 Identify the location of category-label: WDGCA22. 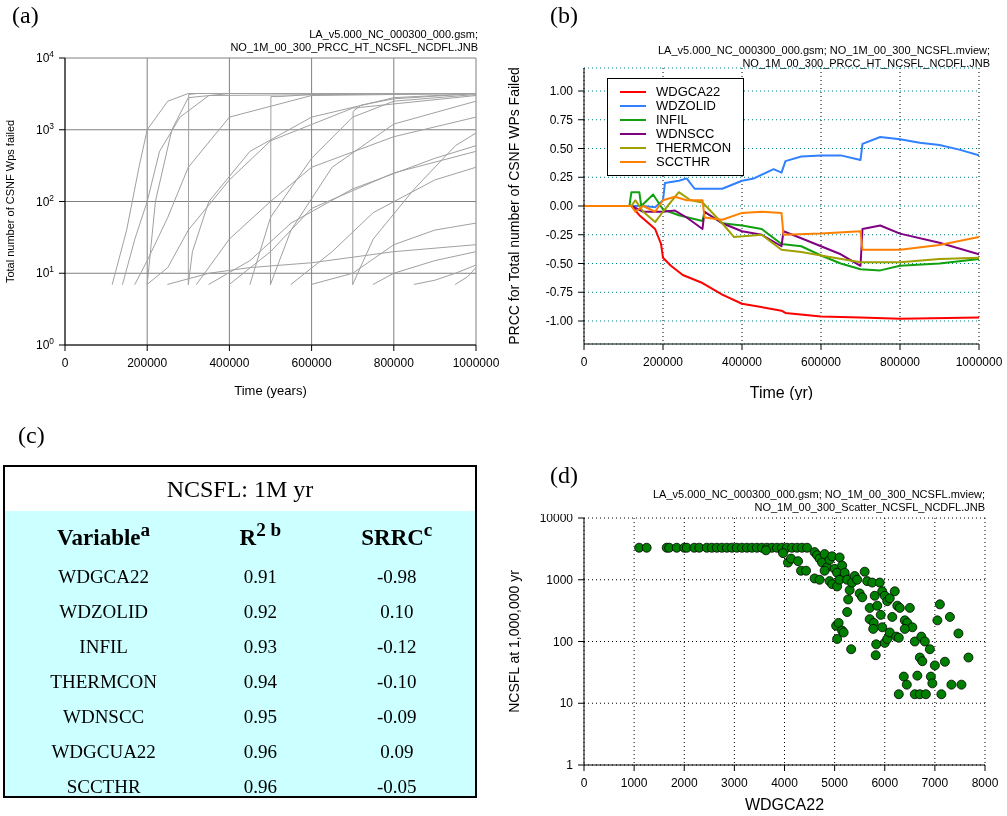
(103, 576).